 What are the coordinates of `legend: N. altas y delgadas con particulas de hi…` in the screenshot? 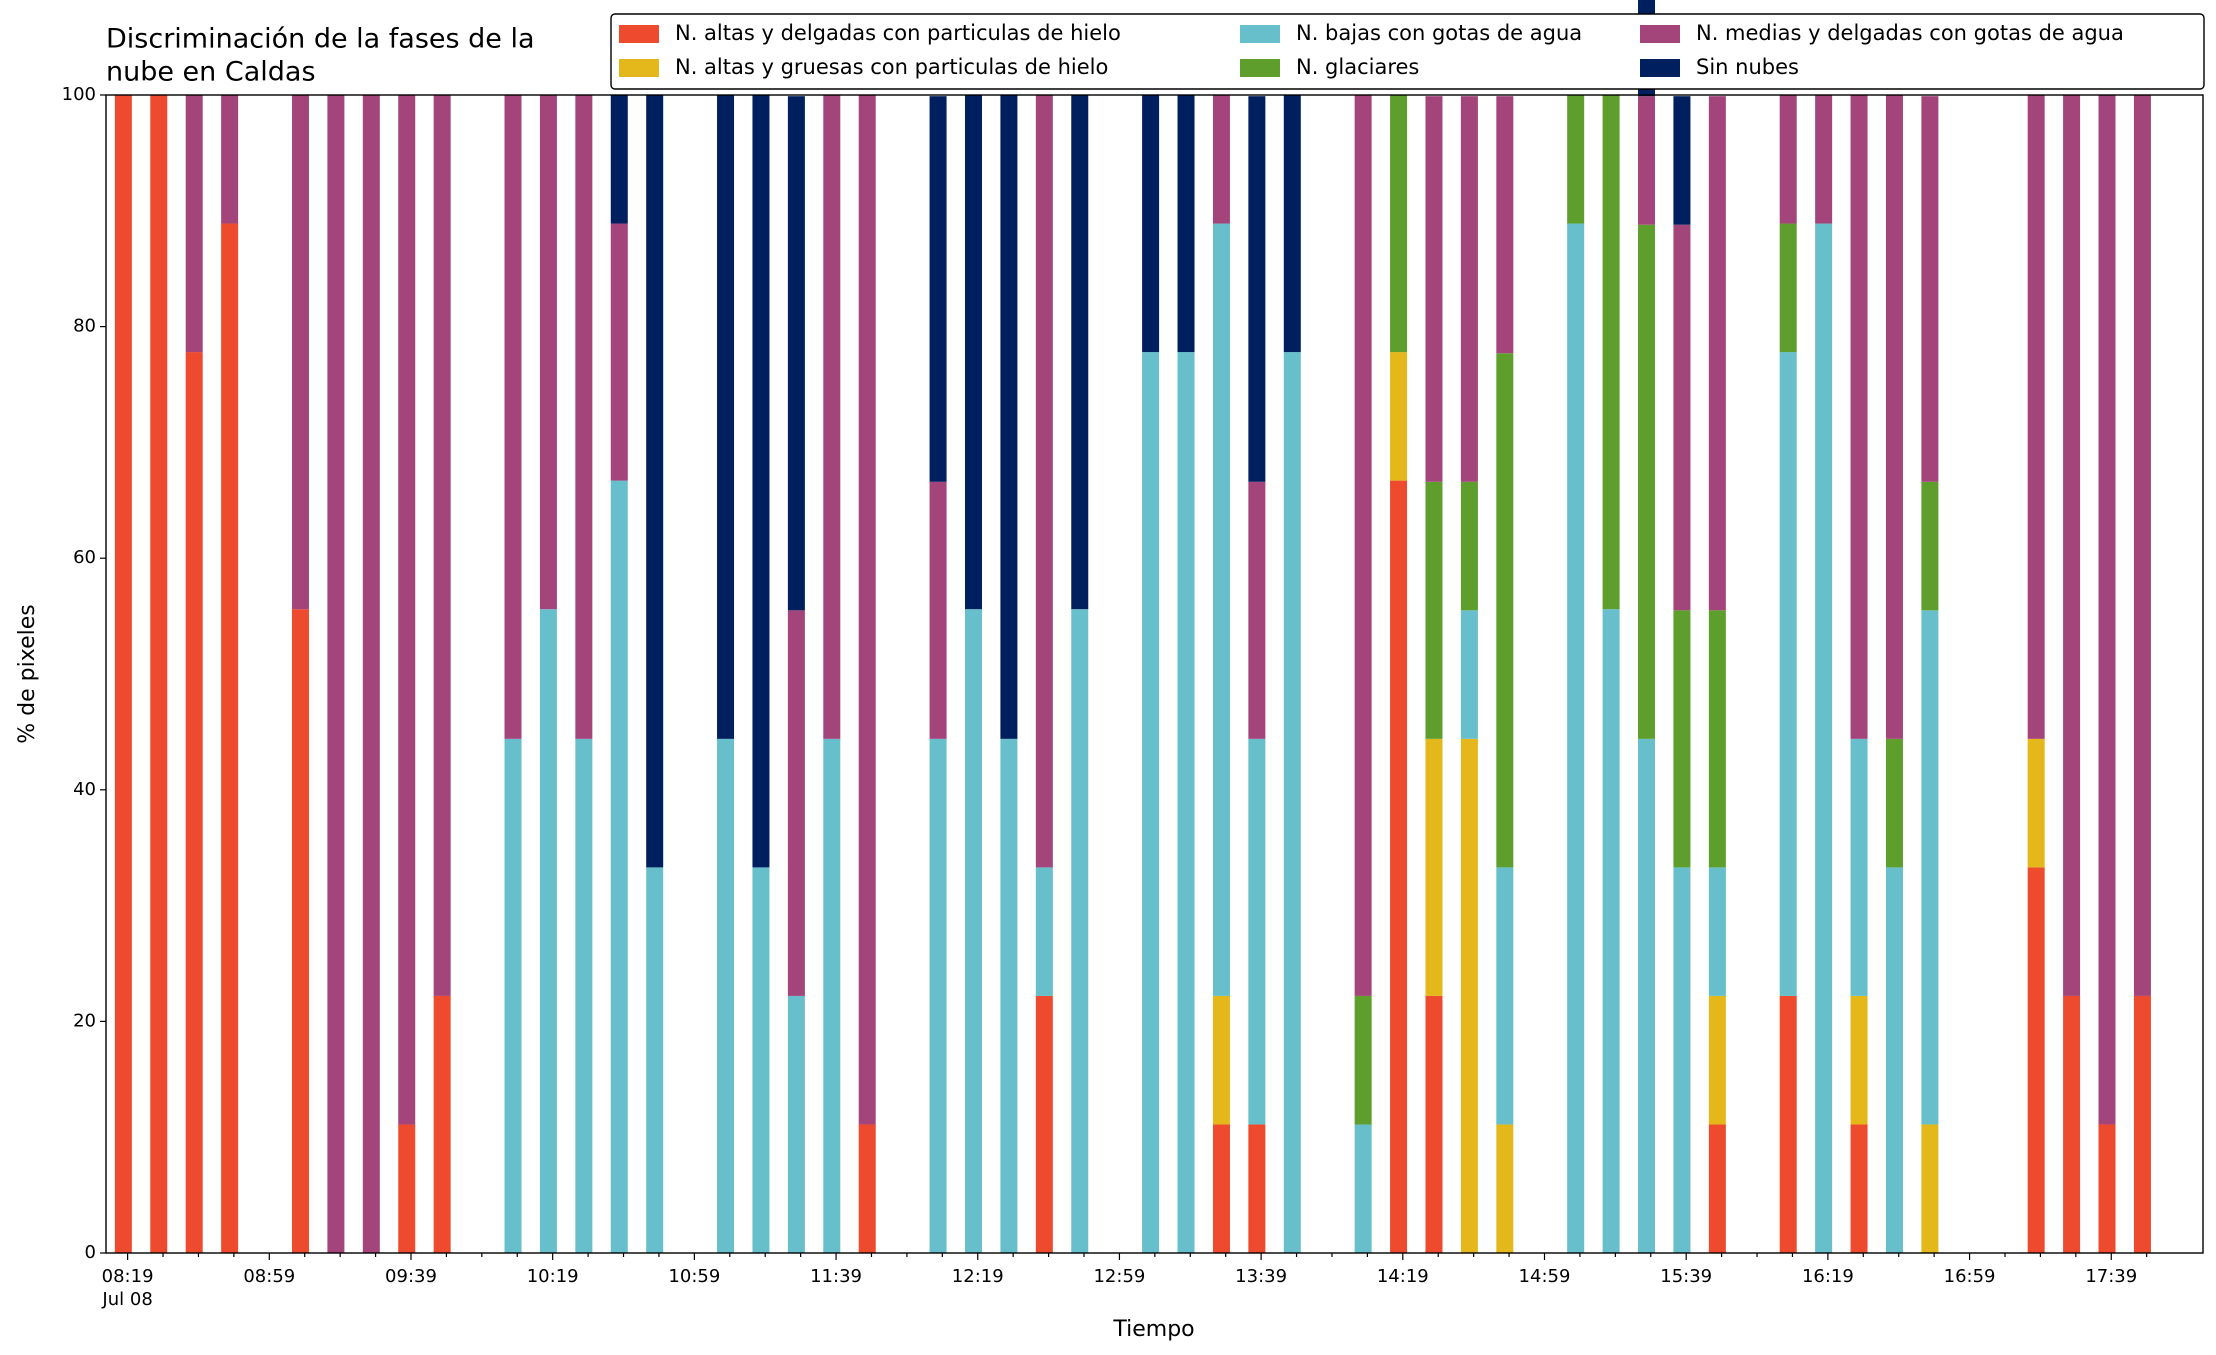 It's located at (1407, 51).